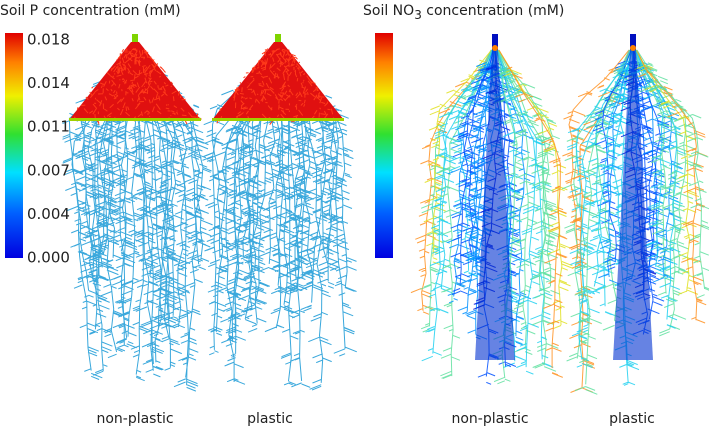 The width and height of the screenshot is (709, 430). What do you see at coordinates (90, 11) in the screenshot?
I see `panel-title: Soil P concentration (mM)` at bounding box center [90, 11].